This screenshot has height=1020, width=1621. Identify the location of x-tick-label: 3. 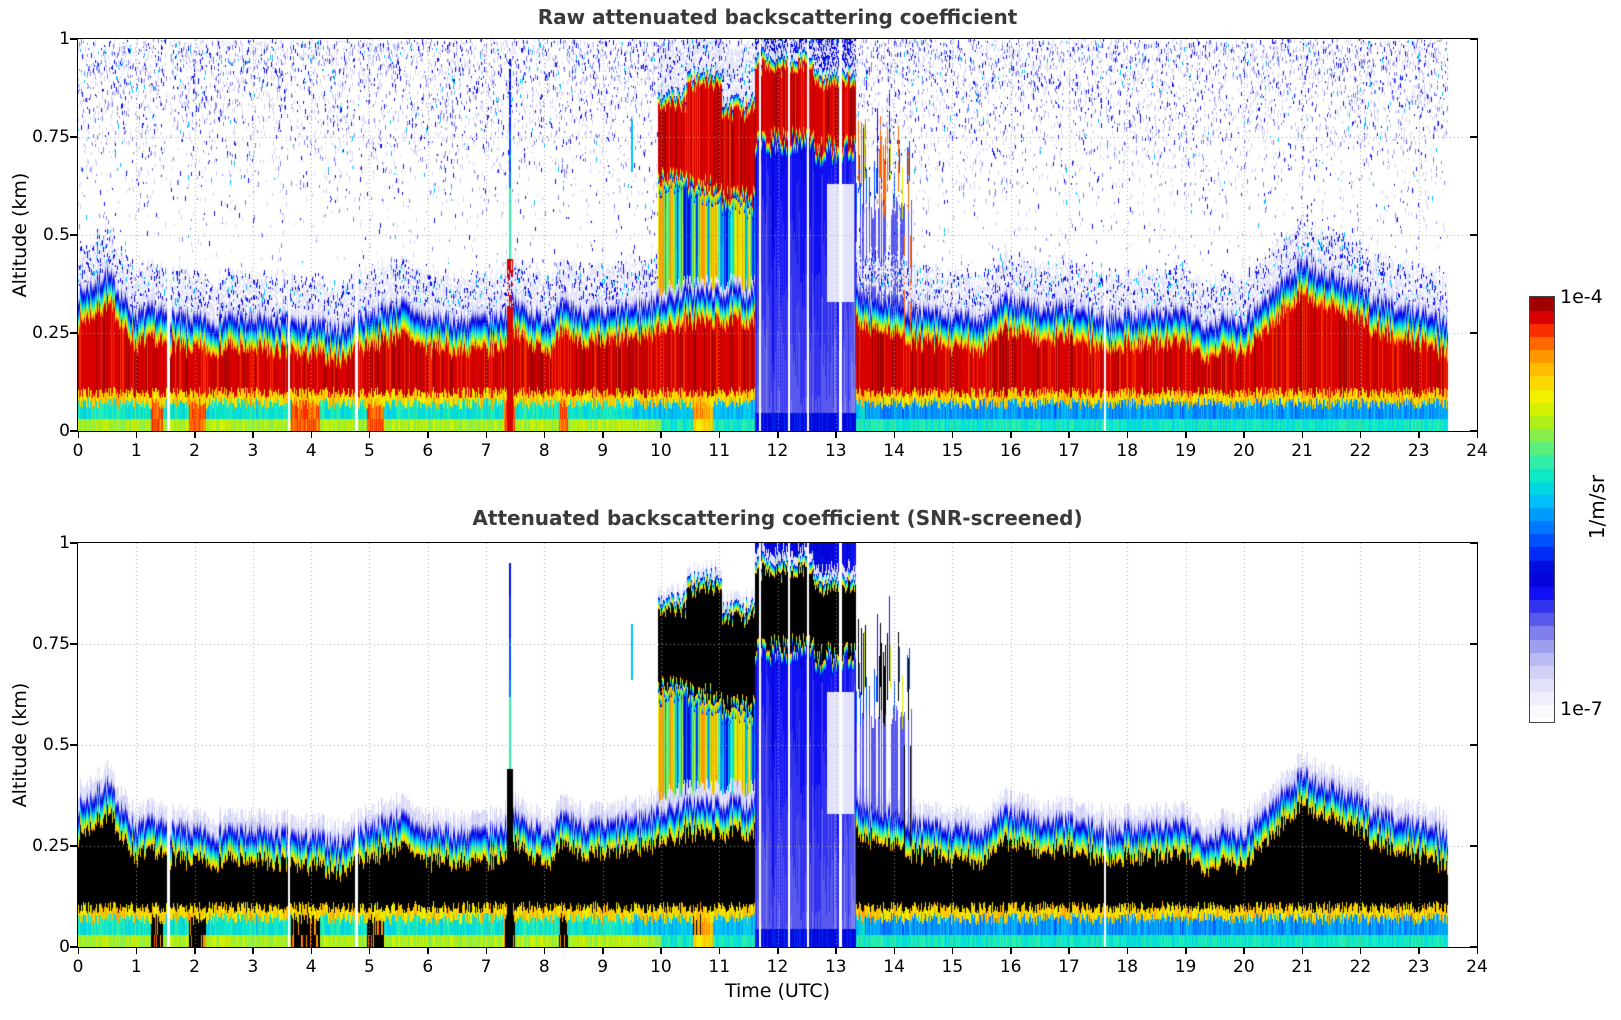
(253, 967).